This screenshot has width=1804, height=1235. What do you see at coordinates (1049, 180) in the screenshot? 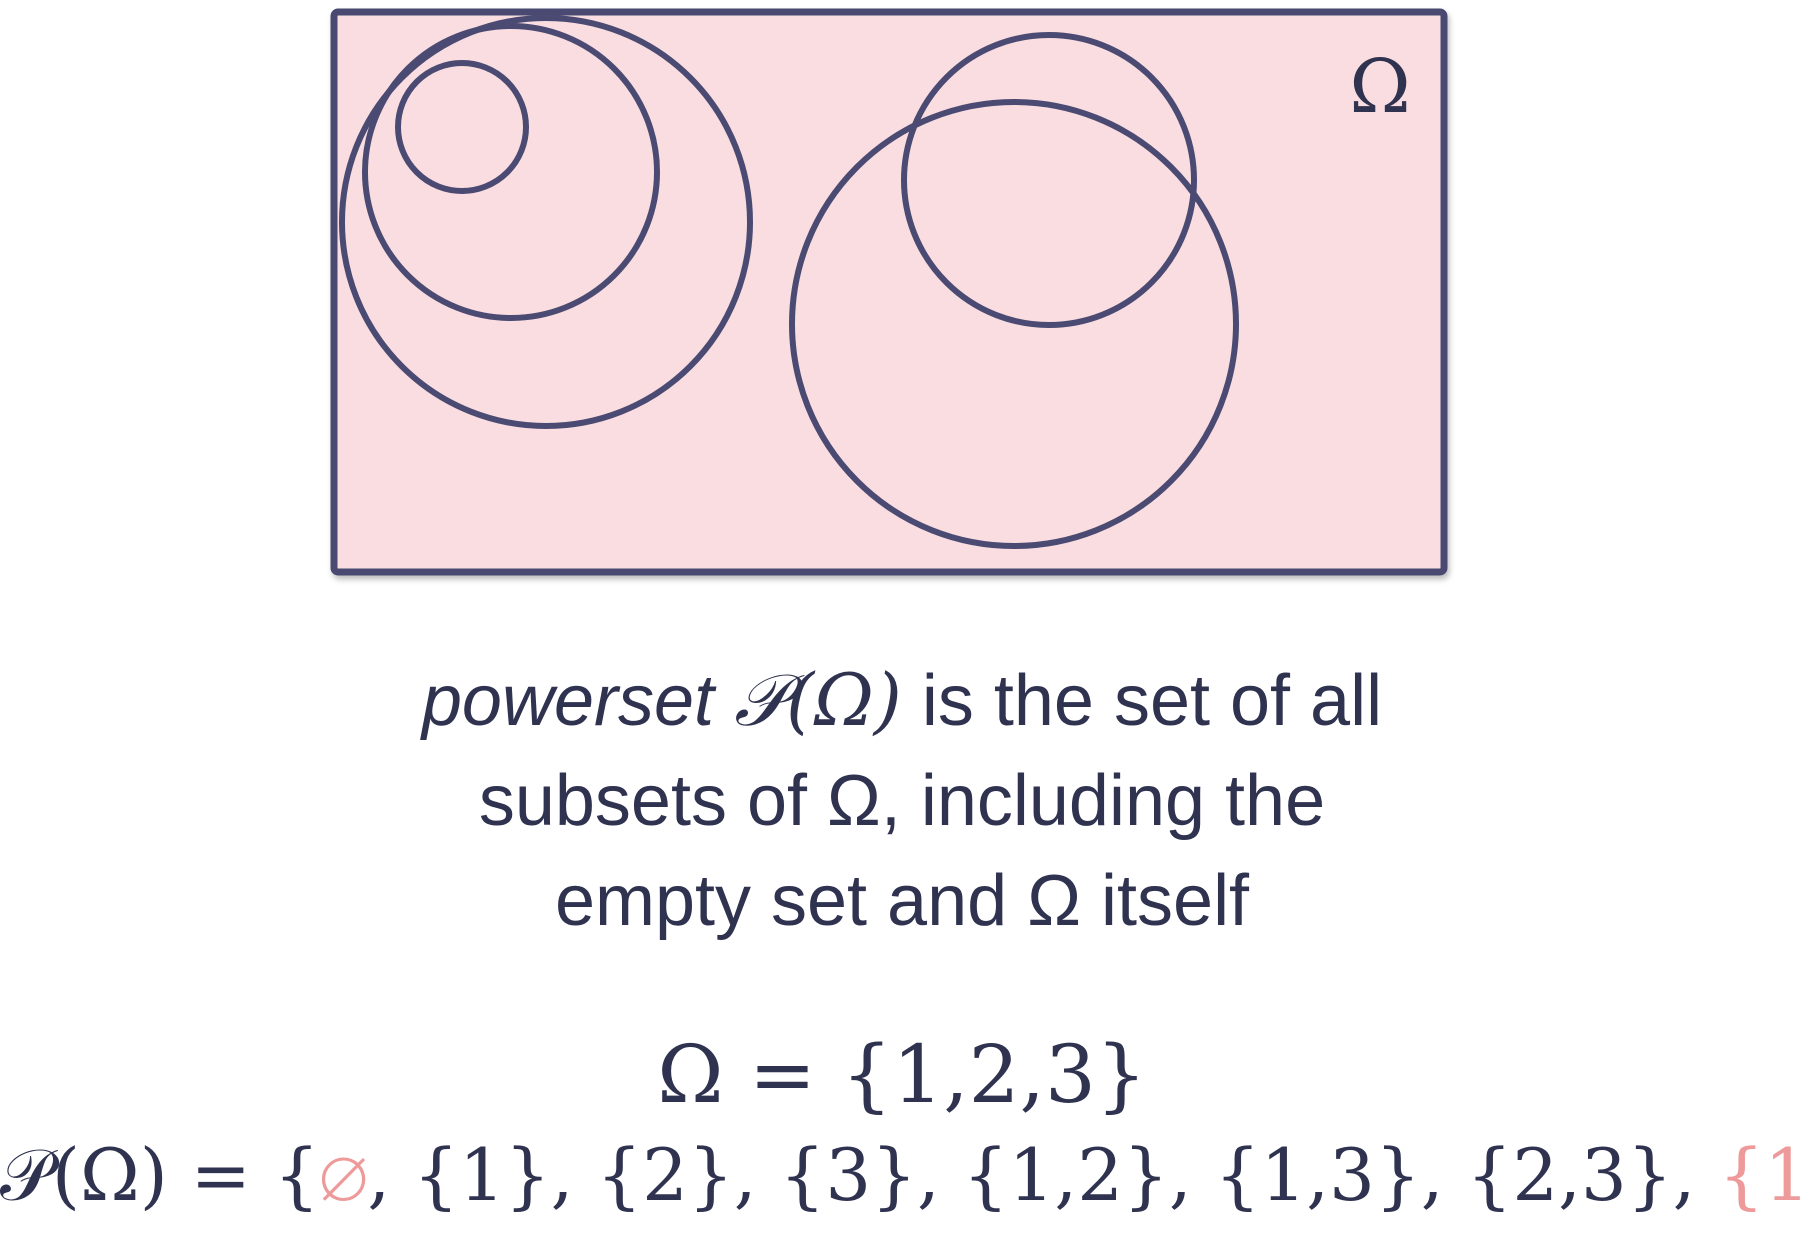
I see `subset-circle-upper-right` at bounding box center [1049, 180].